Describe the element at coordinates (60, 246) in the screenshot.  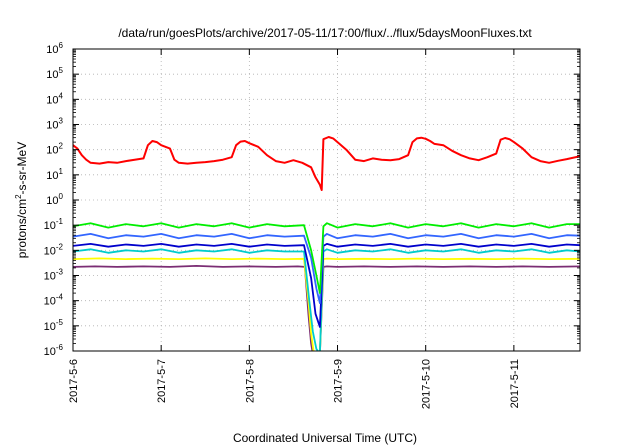
I see `y-tick-exponent: -2` at that location.